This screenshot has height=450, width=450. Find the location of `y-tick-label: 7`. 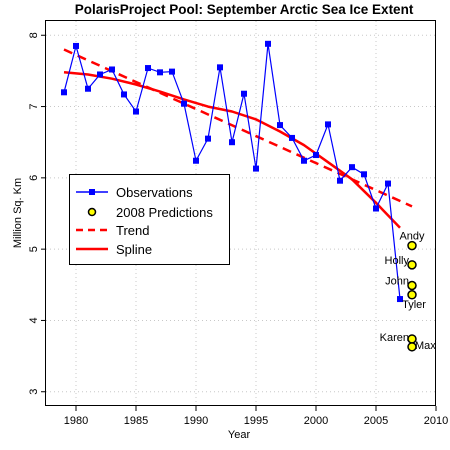

y-tick-label: 7 is located at coordinates (34, 106).